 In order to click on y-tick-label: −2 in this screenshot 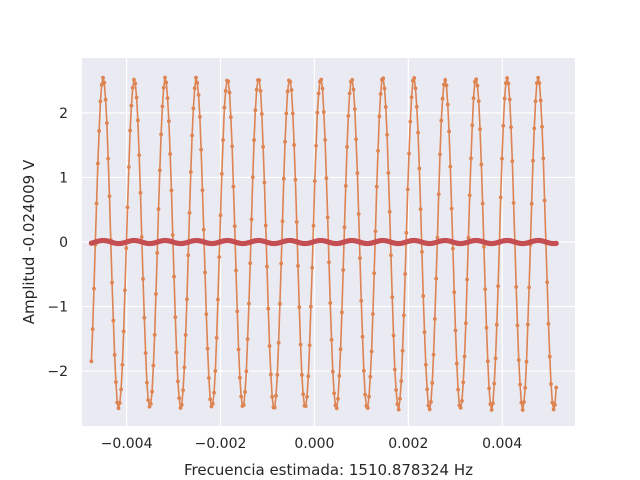, I will do `click(57, 372)`.